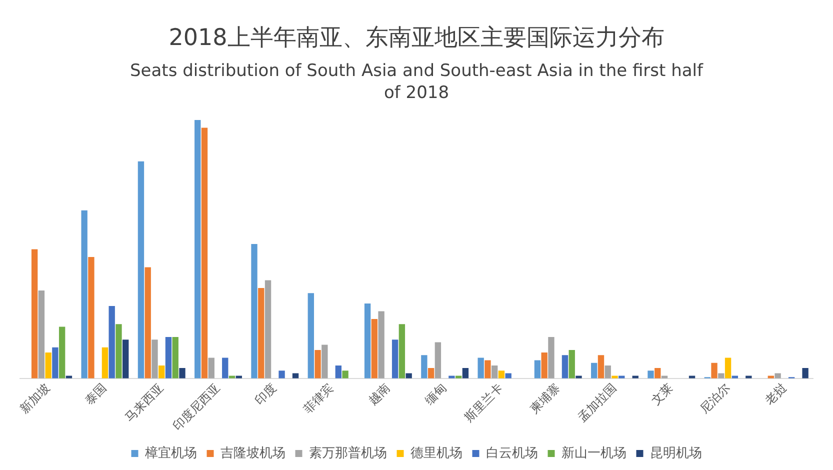  I want to click on x-tick-label: 孟加拉国, so click(597, 402).